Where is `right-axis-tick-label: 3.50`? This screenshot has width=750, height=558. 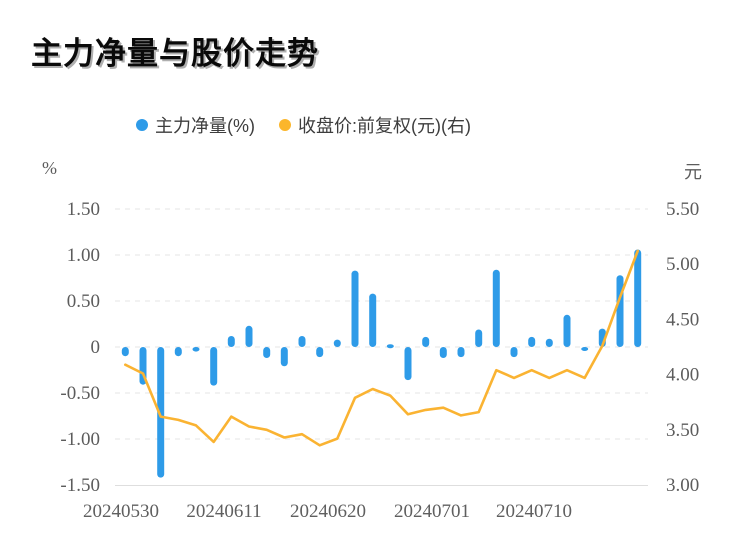 right-axis-tick-label: 3.50 is located at coordinates (682, 430).